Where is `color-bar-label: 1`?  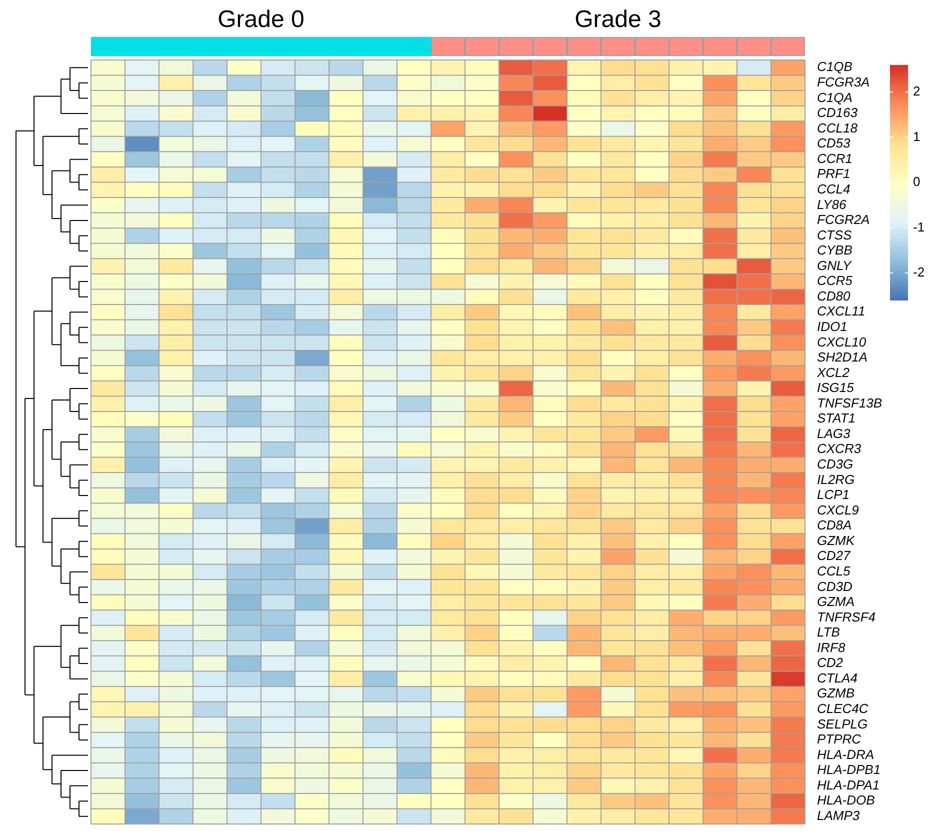
color-bar-label: 1 is located at coordinates (916, 136).